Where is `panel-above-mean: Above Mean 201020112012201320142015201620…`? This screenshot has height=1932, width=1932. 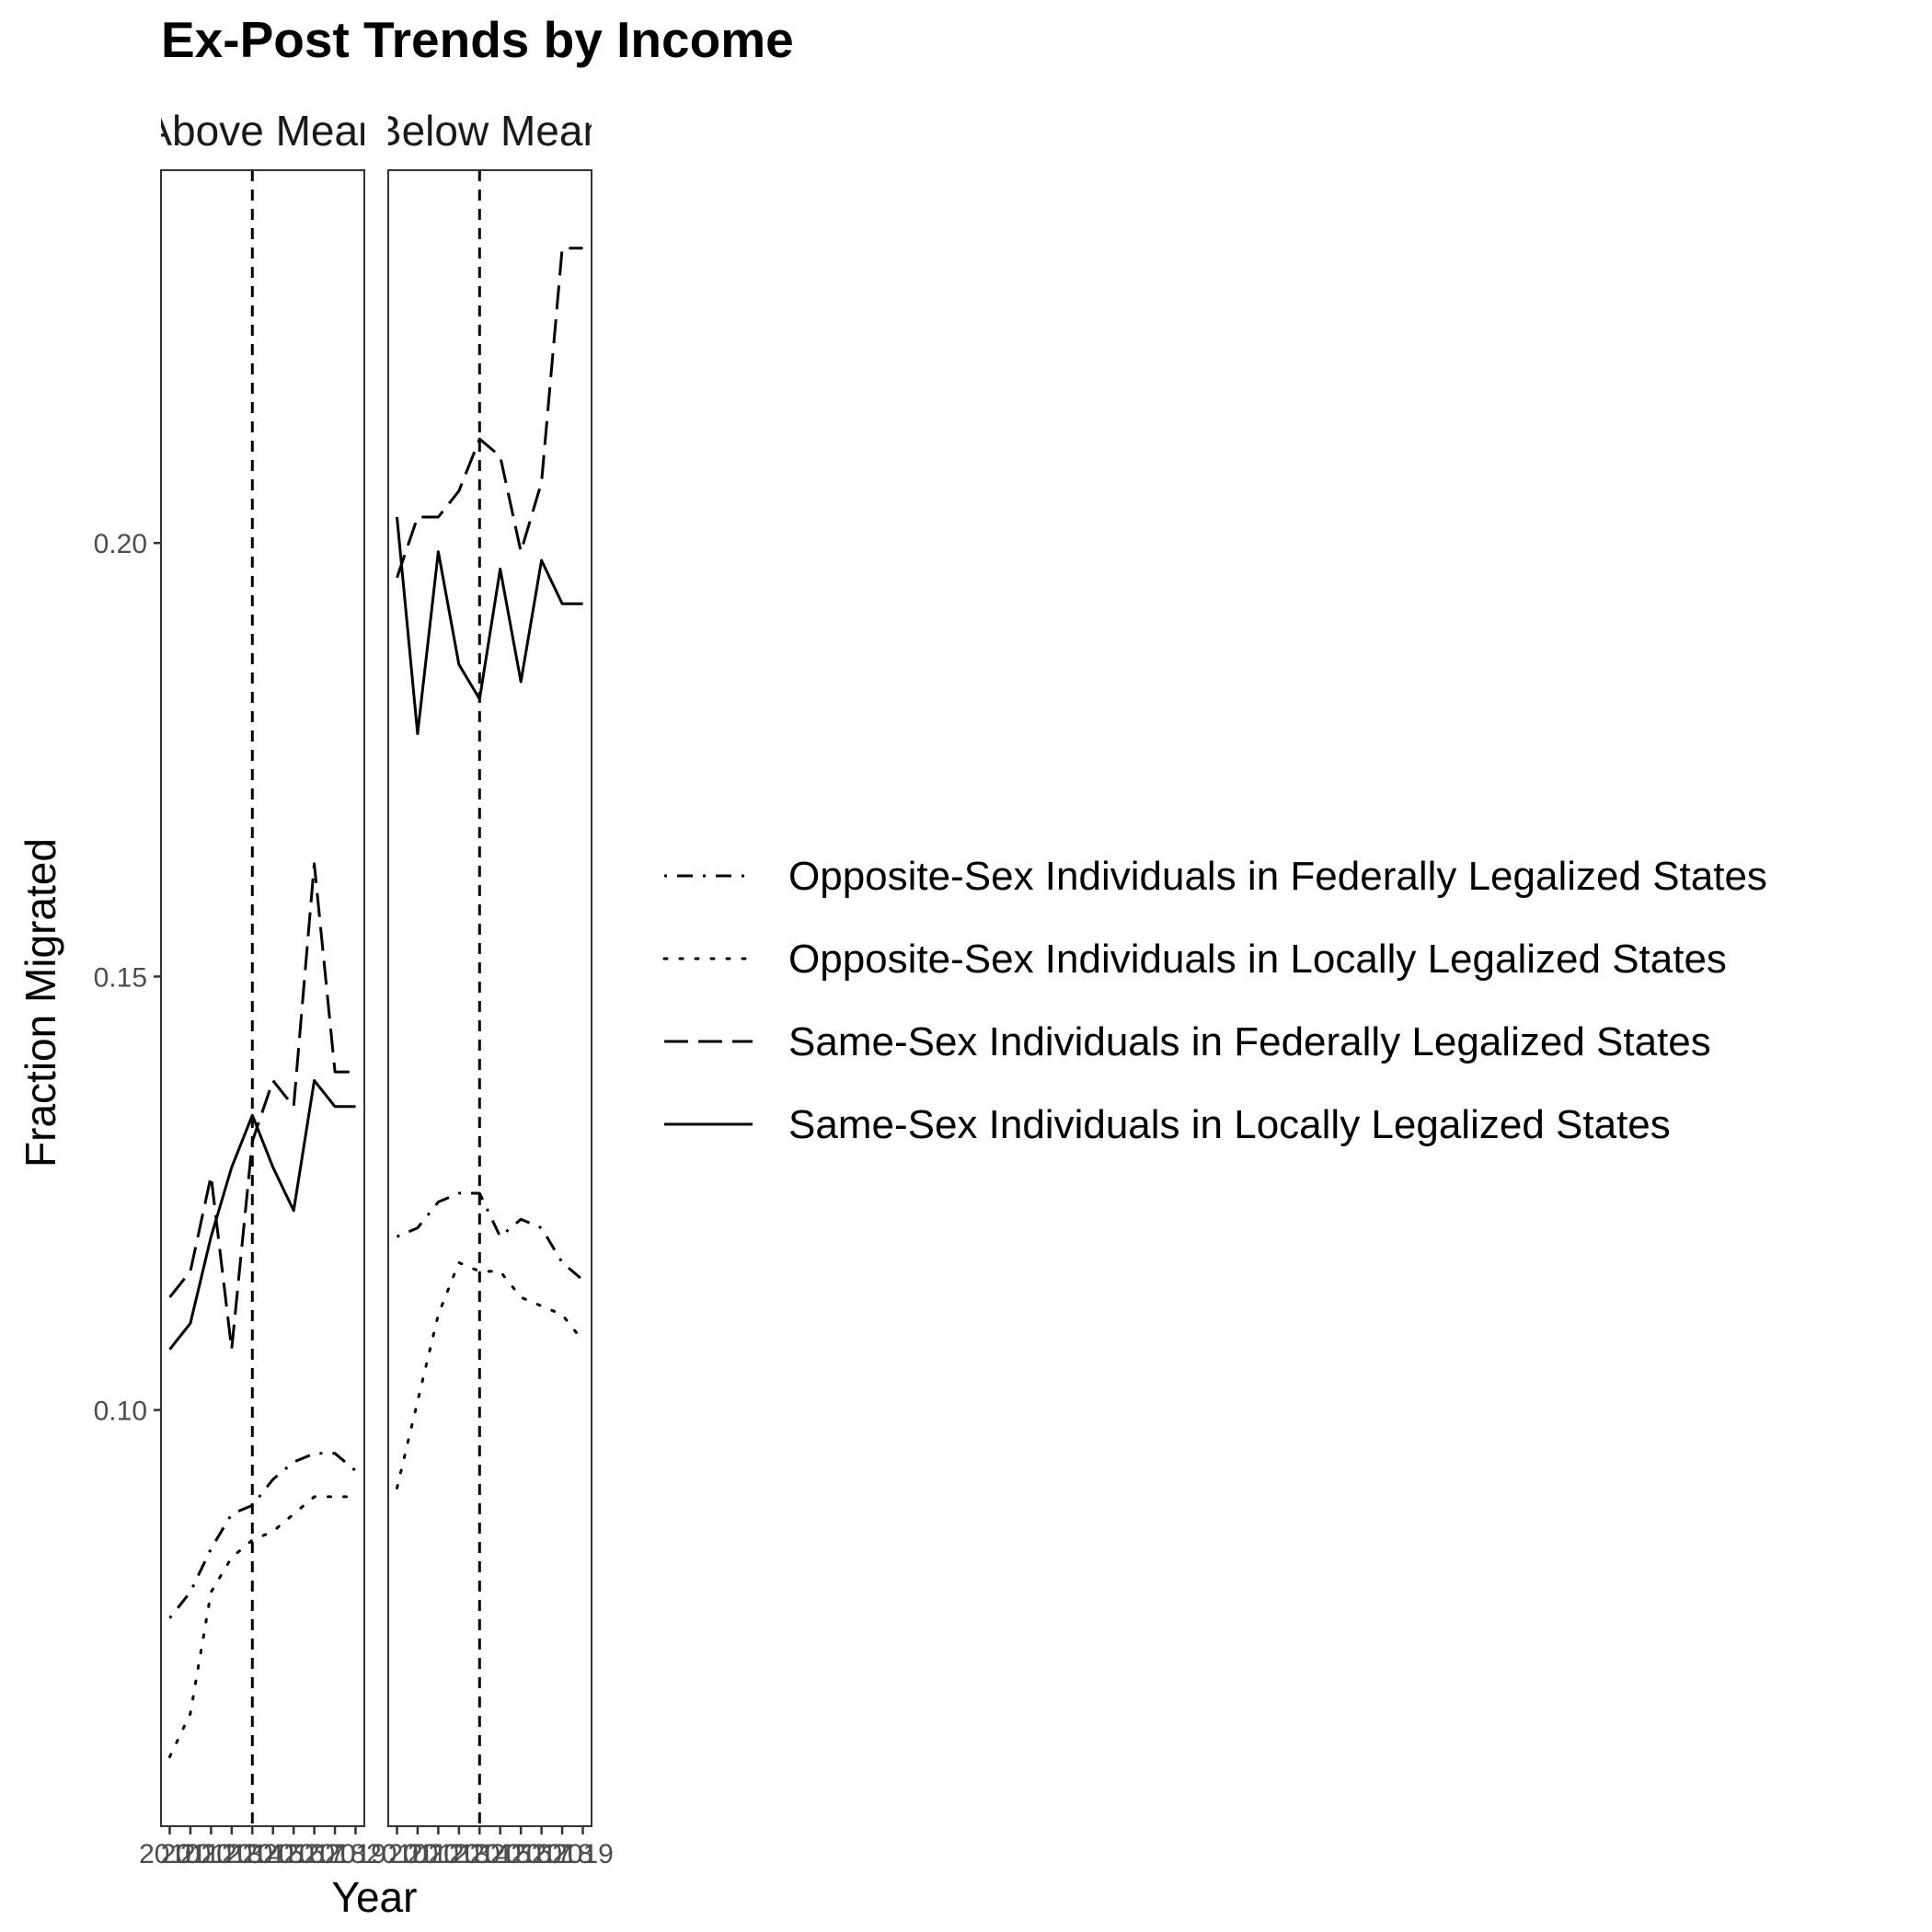 panel-above-mean: Above Mean 201020112012201320142015201620… is located at coordinates (262, 988).